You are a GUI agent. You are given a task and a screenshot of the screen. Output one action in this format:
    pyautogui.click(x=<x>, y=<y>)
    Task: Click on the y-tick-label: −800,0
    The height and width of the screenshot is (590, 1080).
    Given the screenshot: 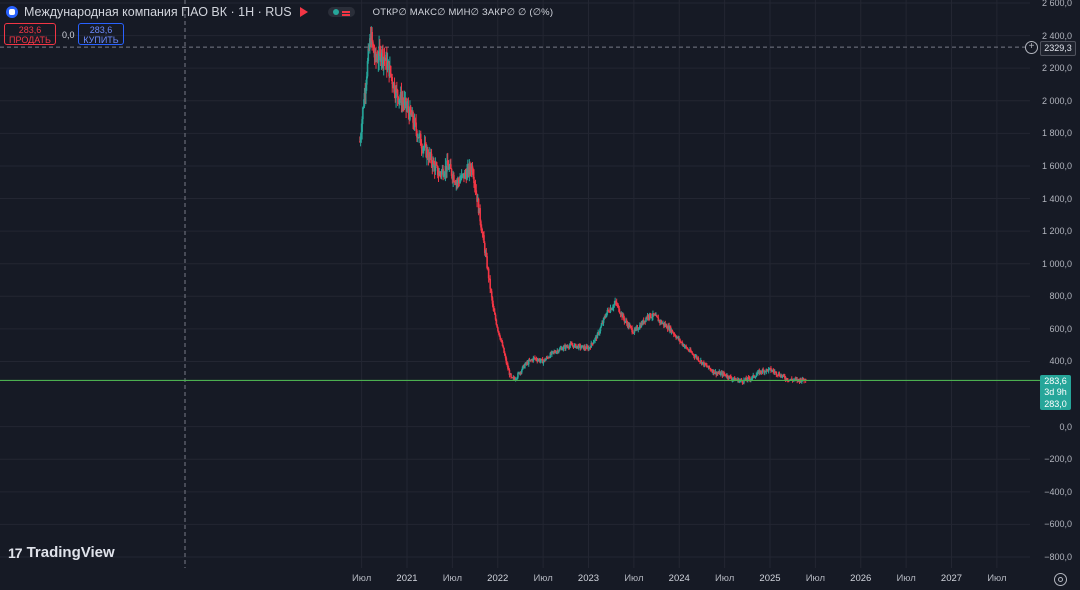 What is the action you would take?
    pyautogui.click(x=1058, y=557)
    